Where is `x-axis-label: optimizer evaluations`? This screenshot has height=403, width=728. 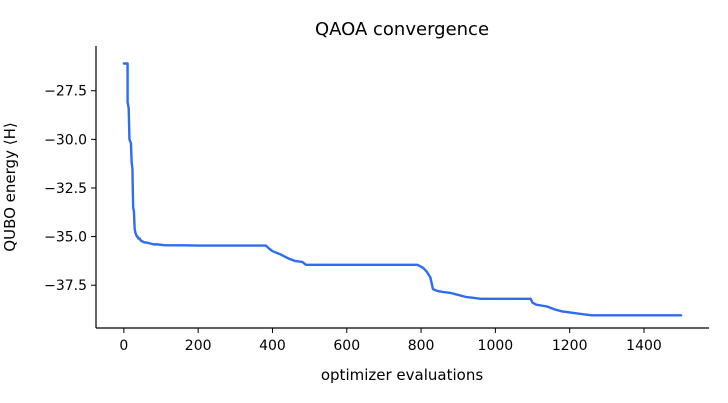
x-axis-label: optimizer evaluations is located at coordinates (402, 375).